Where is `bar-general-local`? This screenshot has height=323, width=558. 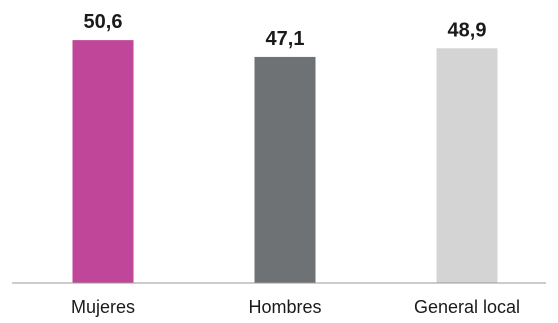 bar-general-local is located at coordinates (467, 165).